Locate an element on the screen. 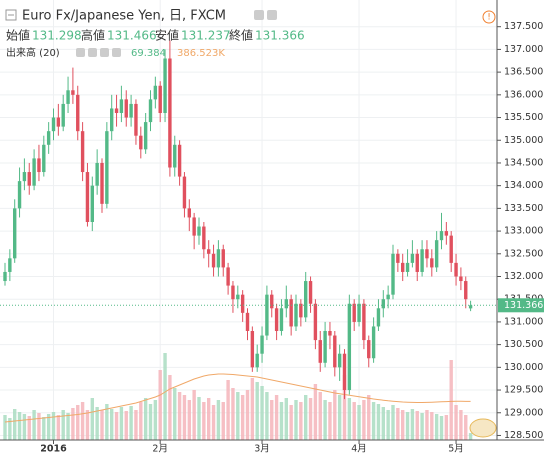  x-tick-label: 2月 is located at coordinates (160, 449).